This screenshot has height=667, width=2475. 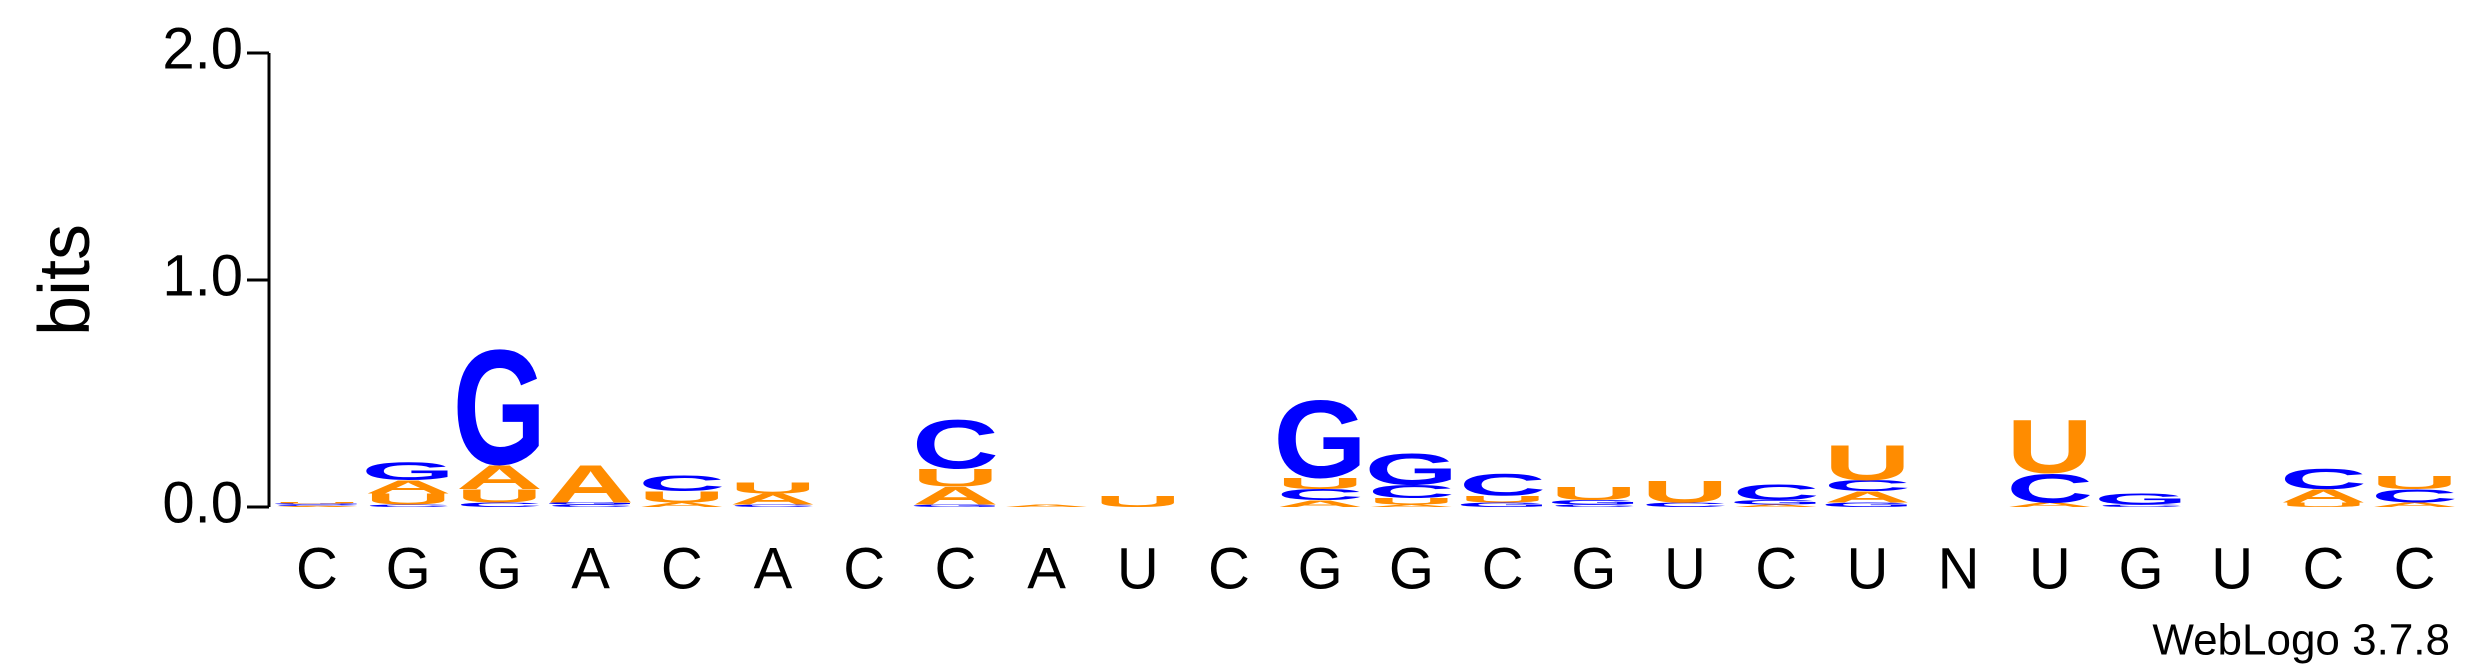 What do you see at coordinates (1959, 568) in the screenshot?
I see `x-tick-label: N` at bounding box center [1959, 568].